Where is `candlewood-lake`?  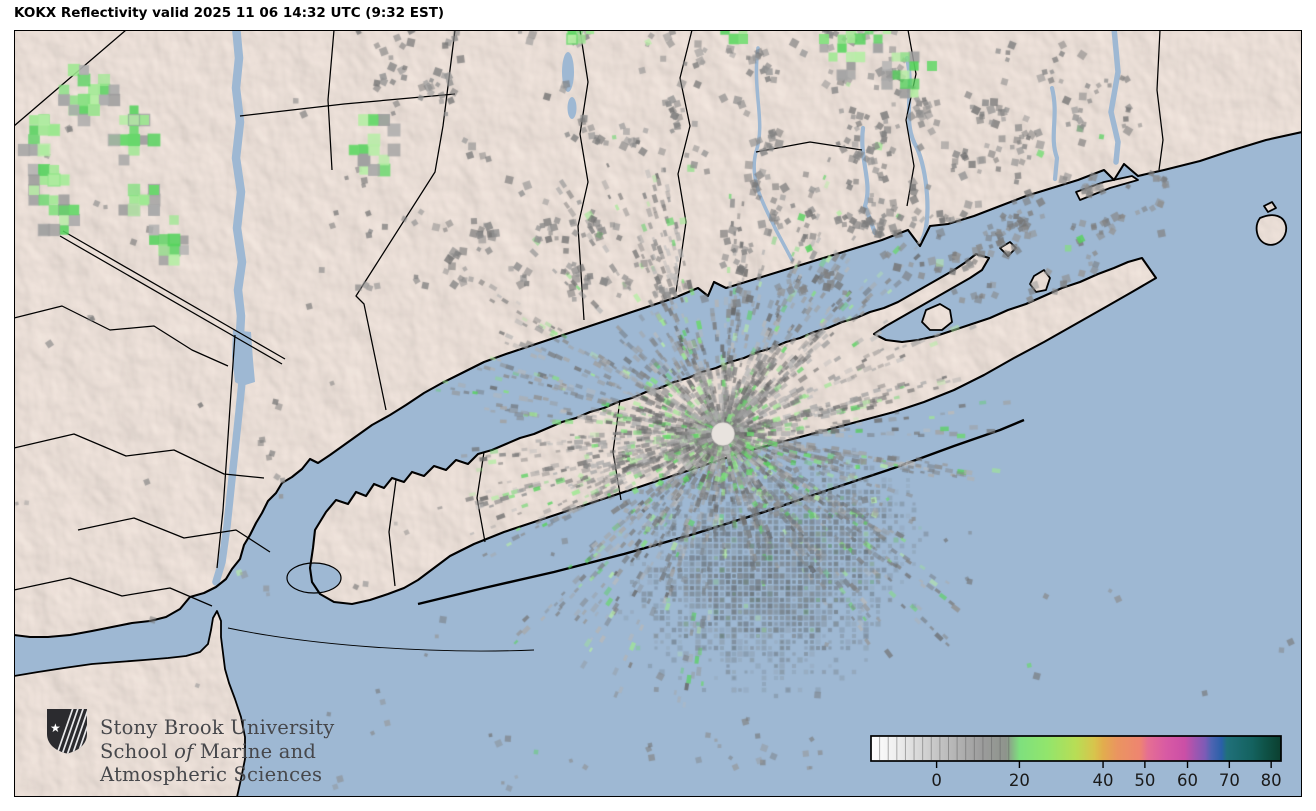 candlewood-lake is located at coordinates (568, 72).